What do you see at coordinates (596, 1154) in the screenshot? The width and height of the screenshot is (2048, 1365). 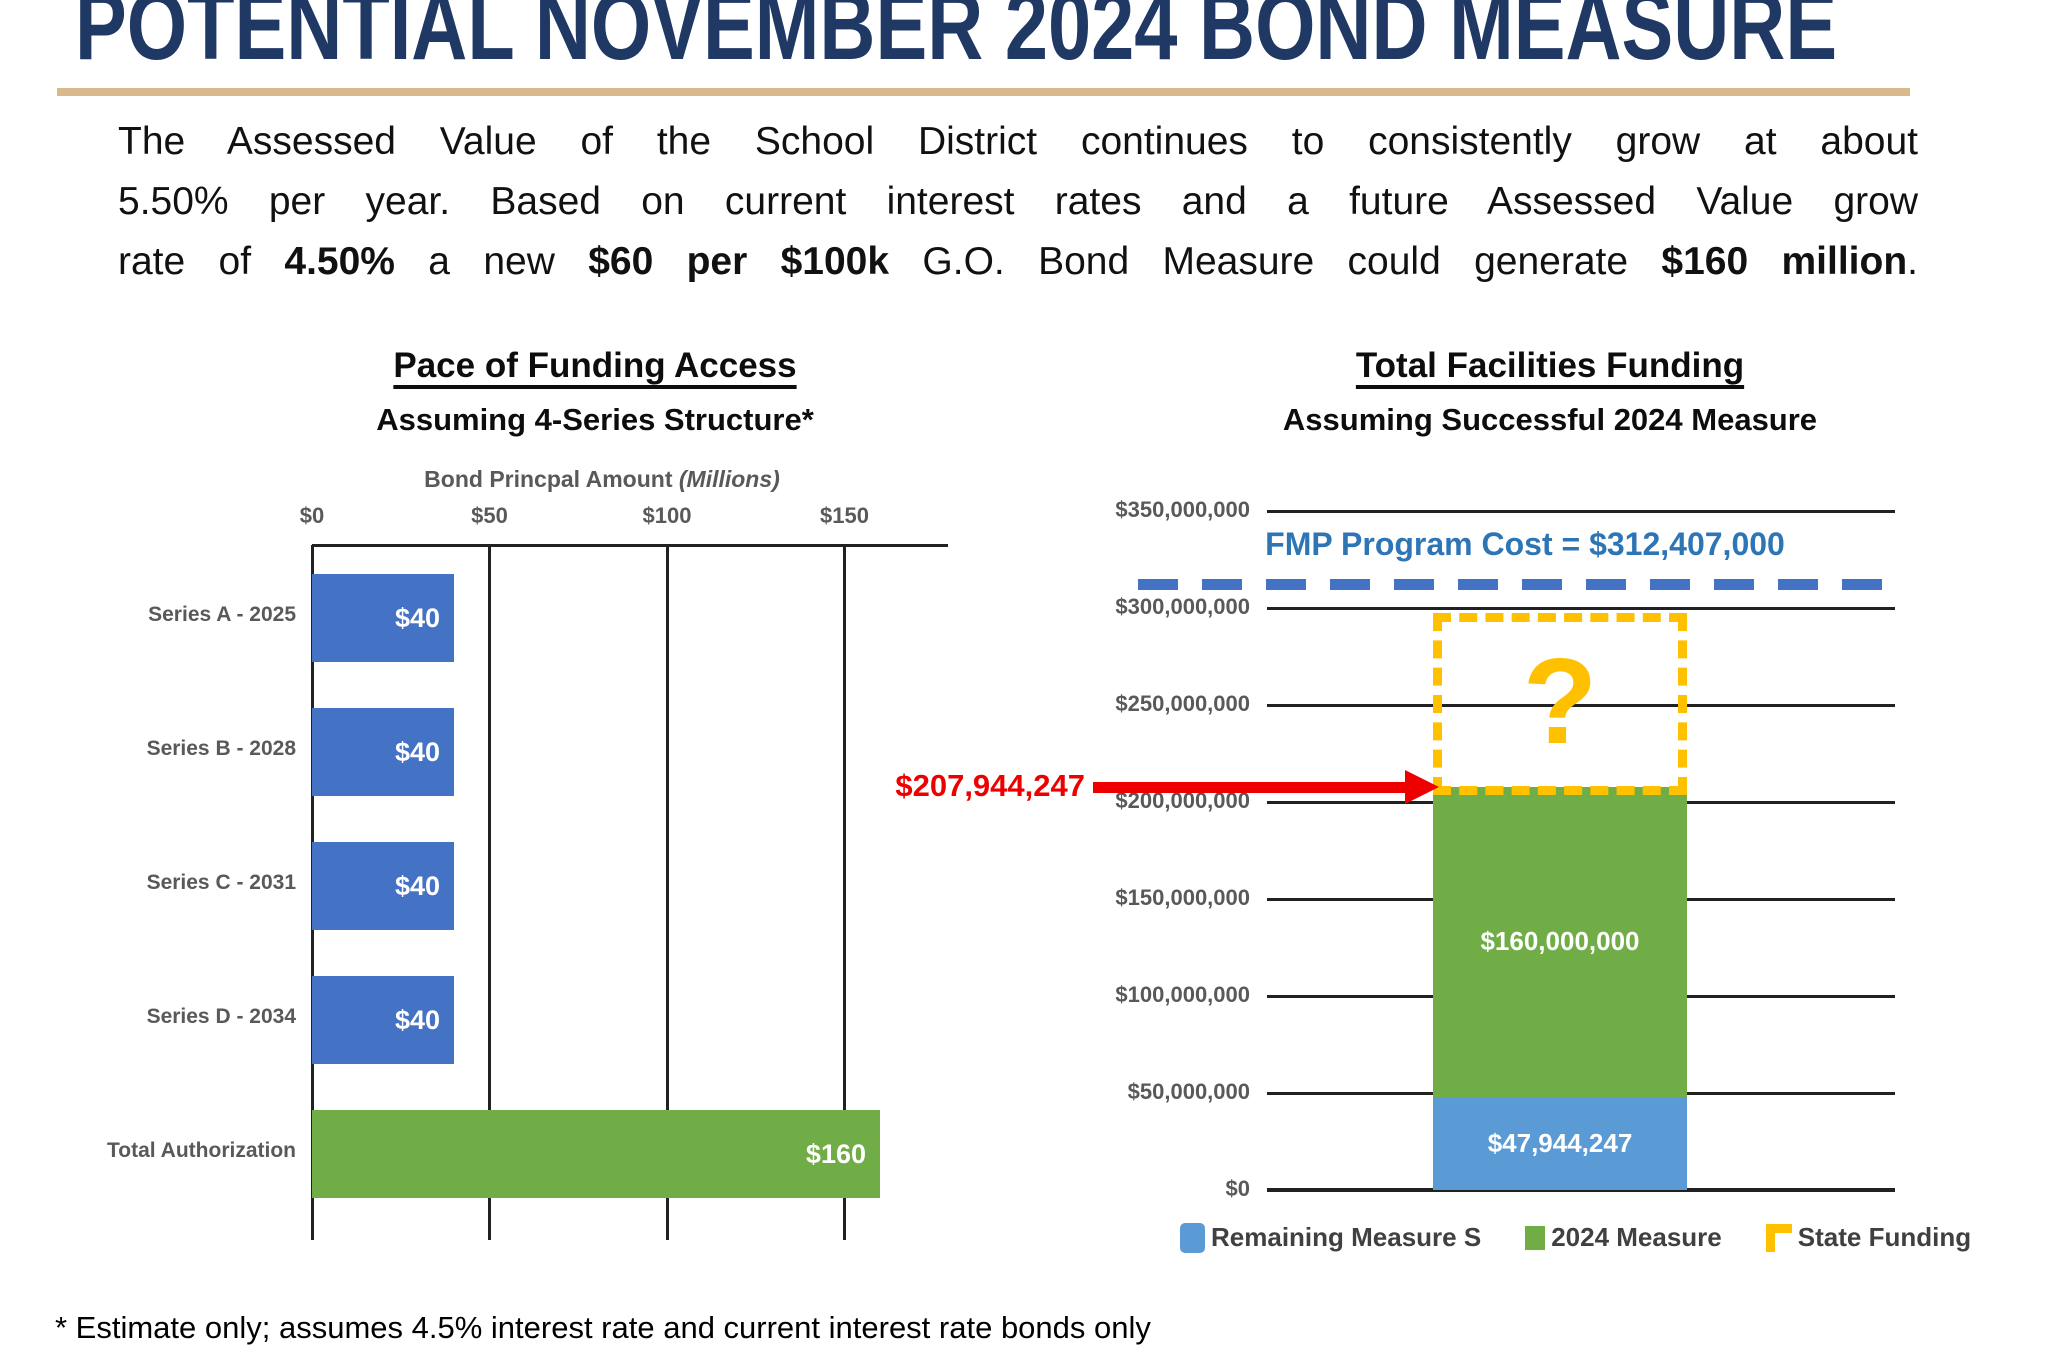 I see `bar-total-authorization: $160` at bounding box center [596, 1154].